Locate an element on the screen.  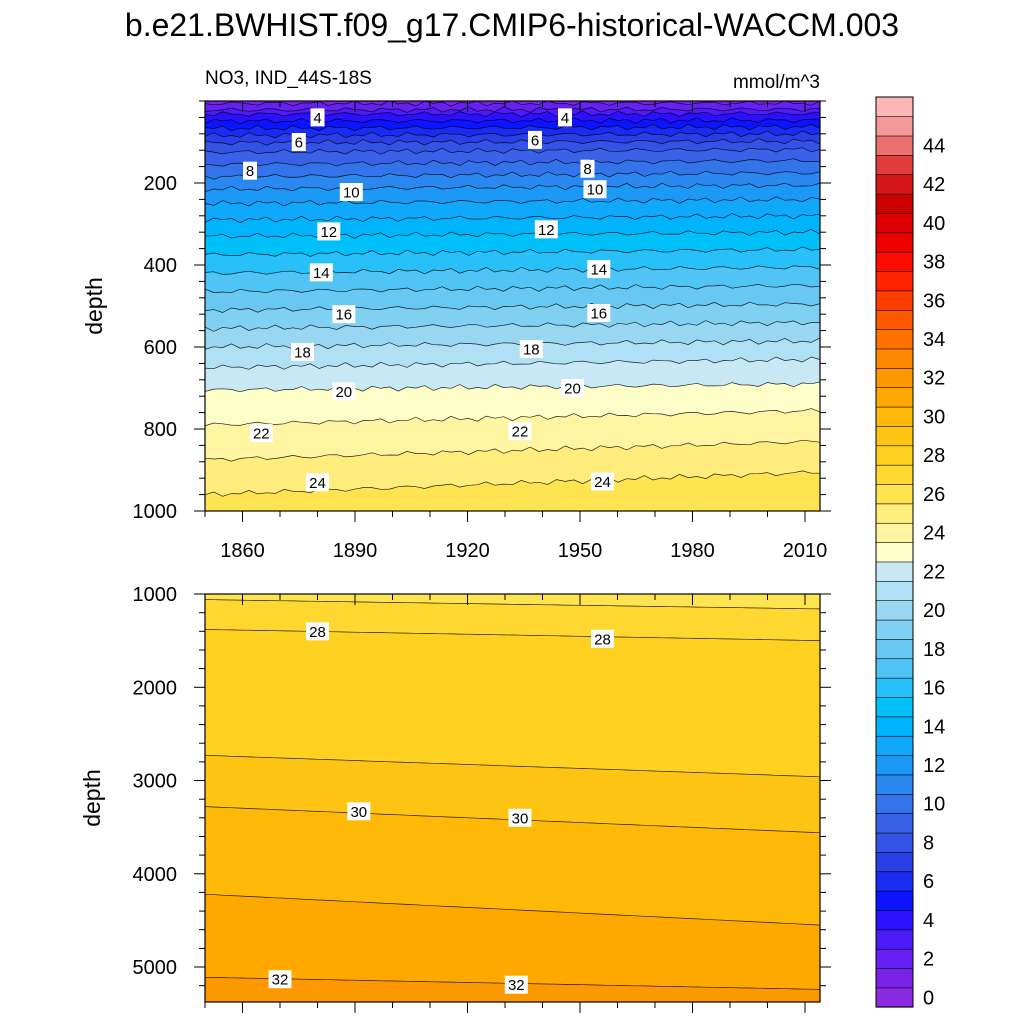
contour-label-text: 22 is located at coordinates (261, 434).